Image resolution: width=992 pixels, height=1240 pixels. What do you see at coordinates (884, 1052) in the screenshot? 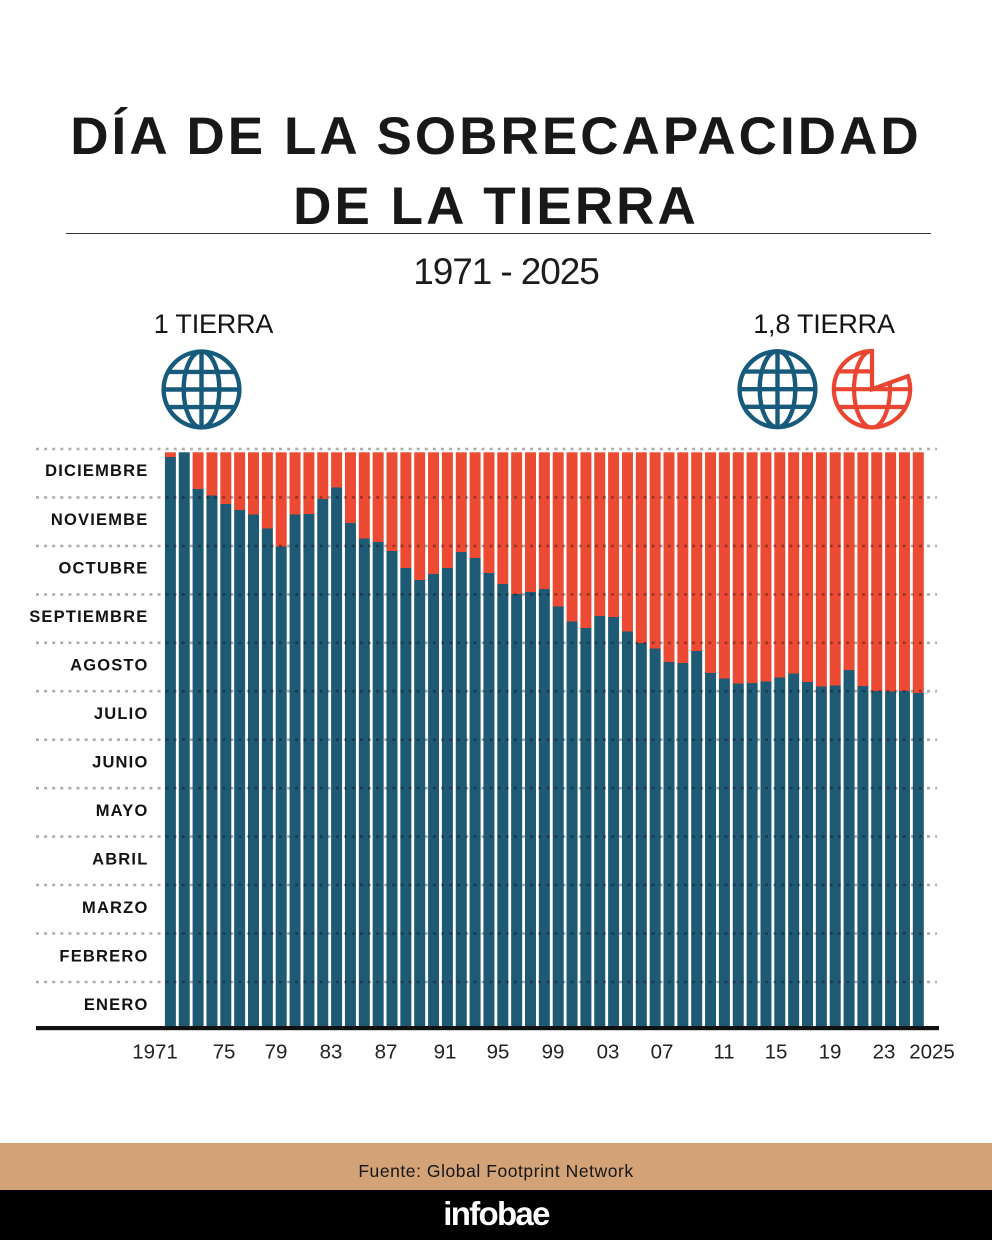
I see `svg-text: 23` at bounding box center [884, 1052].